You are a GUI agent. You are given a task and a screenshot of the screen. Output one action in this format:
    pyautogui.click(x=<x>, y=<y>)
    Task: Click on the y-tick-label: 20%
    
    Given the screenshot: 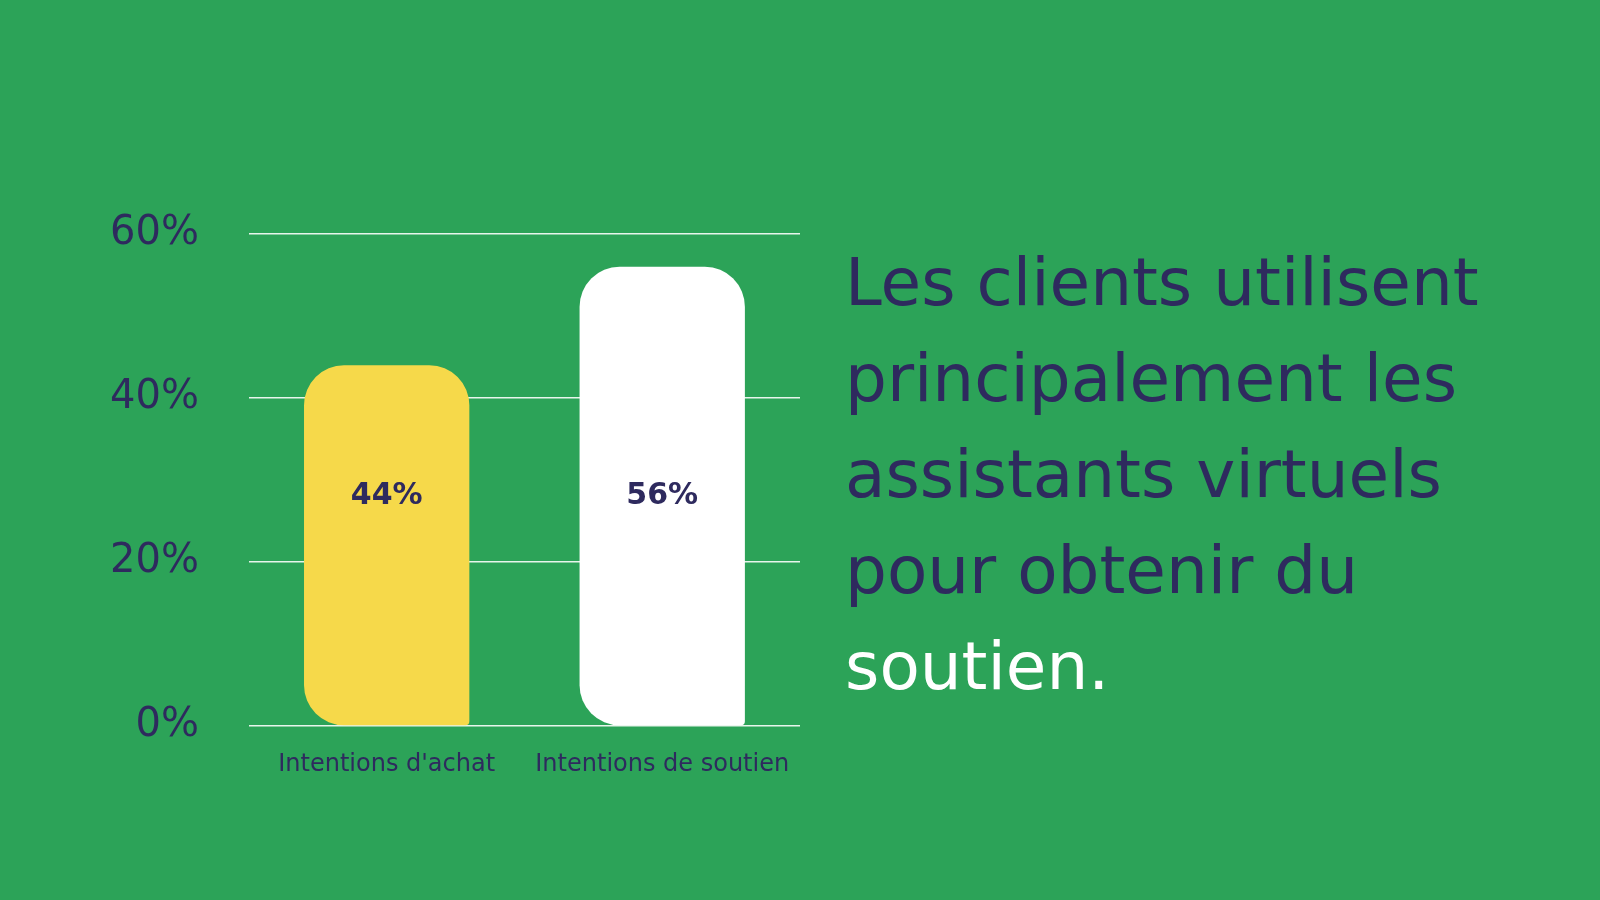 What is the action you would take?
    pyautogui.click(x=154, y=558)
    